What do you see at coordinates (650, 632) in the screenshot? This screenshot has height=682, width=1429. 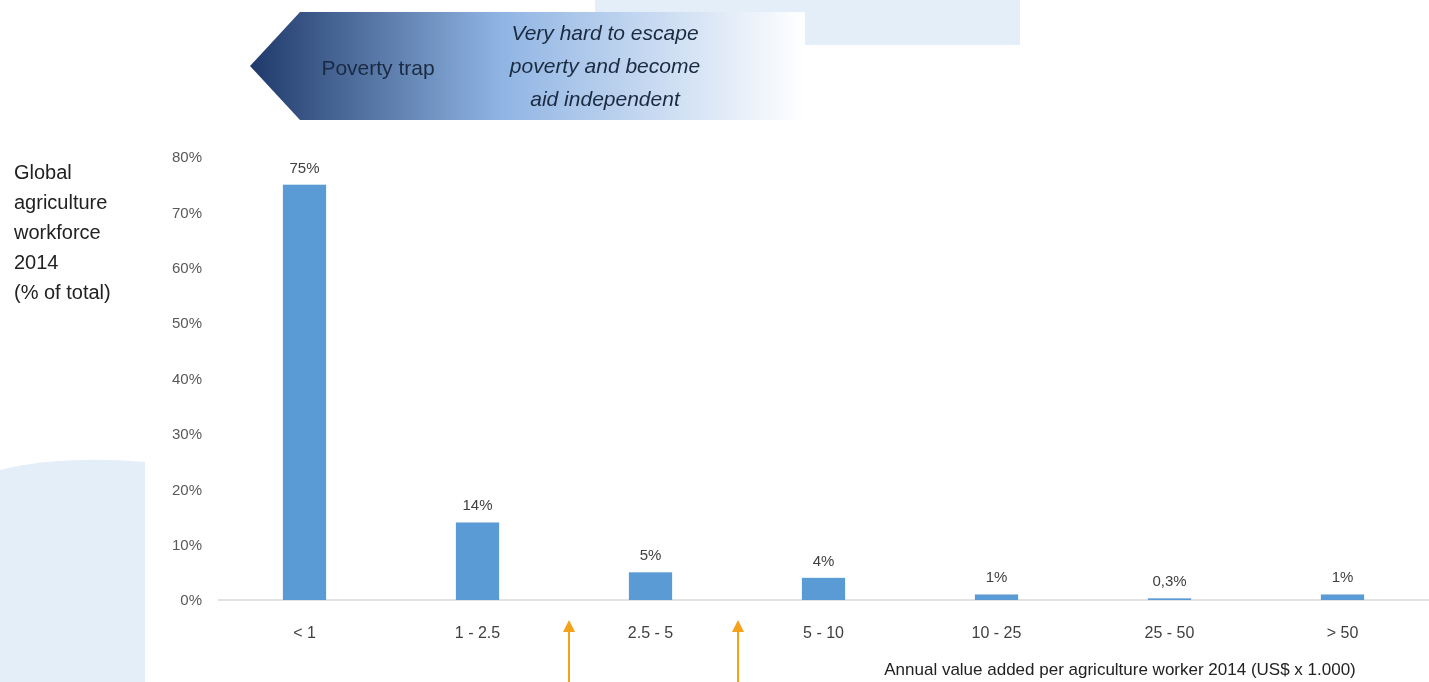 I see `x-tick-label: 2.5 - 5` at bounding box center [650, 632].